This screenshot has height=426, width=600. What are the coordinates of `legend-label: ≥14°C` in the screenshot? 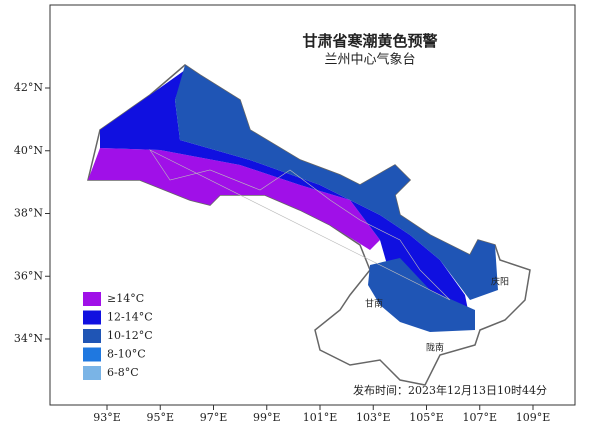 It's located at (125, 298).